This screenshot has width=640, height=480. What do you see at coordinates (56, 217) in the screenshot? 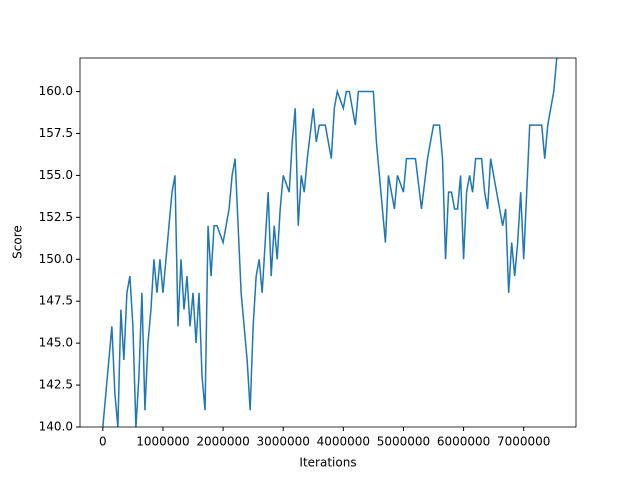
I see `y-tick-label: 152.5` at bounding box center [56, 217].